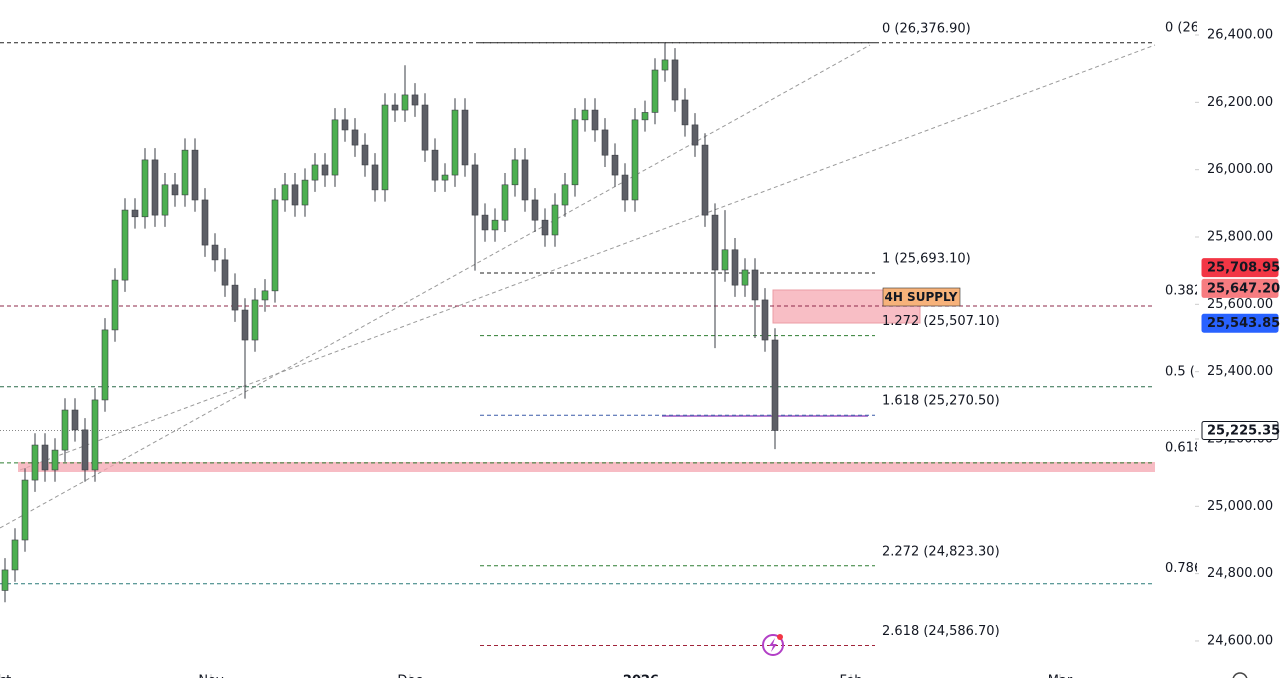 The height and width of the screenshot is (678, 1280). Describe the element at coordinates (1240, 675) in the screenshot. I see `settings-icon` at that location.